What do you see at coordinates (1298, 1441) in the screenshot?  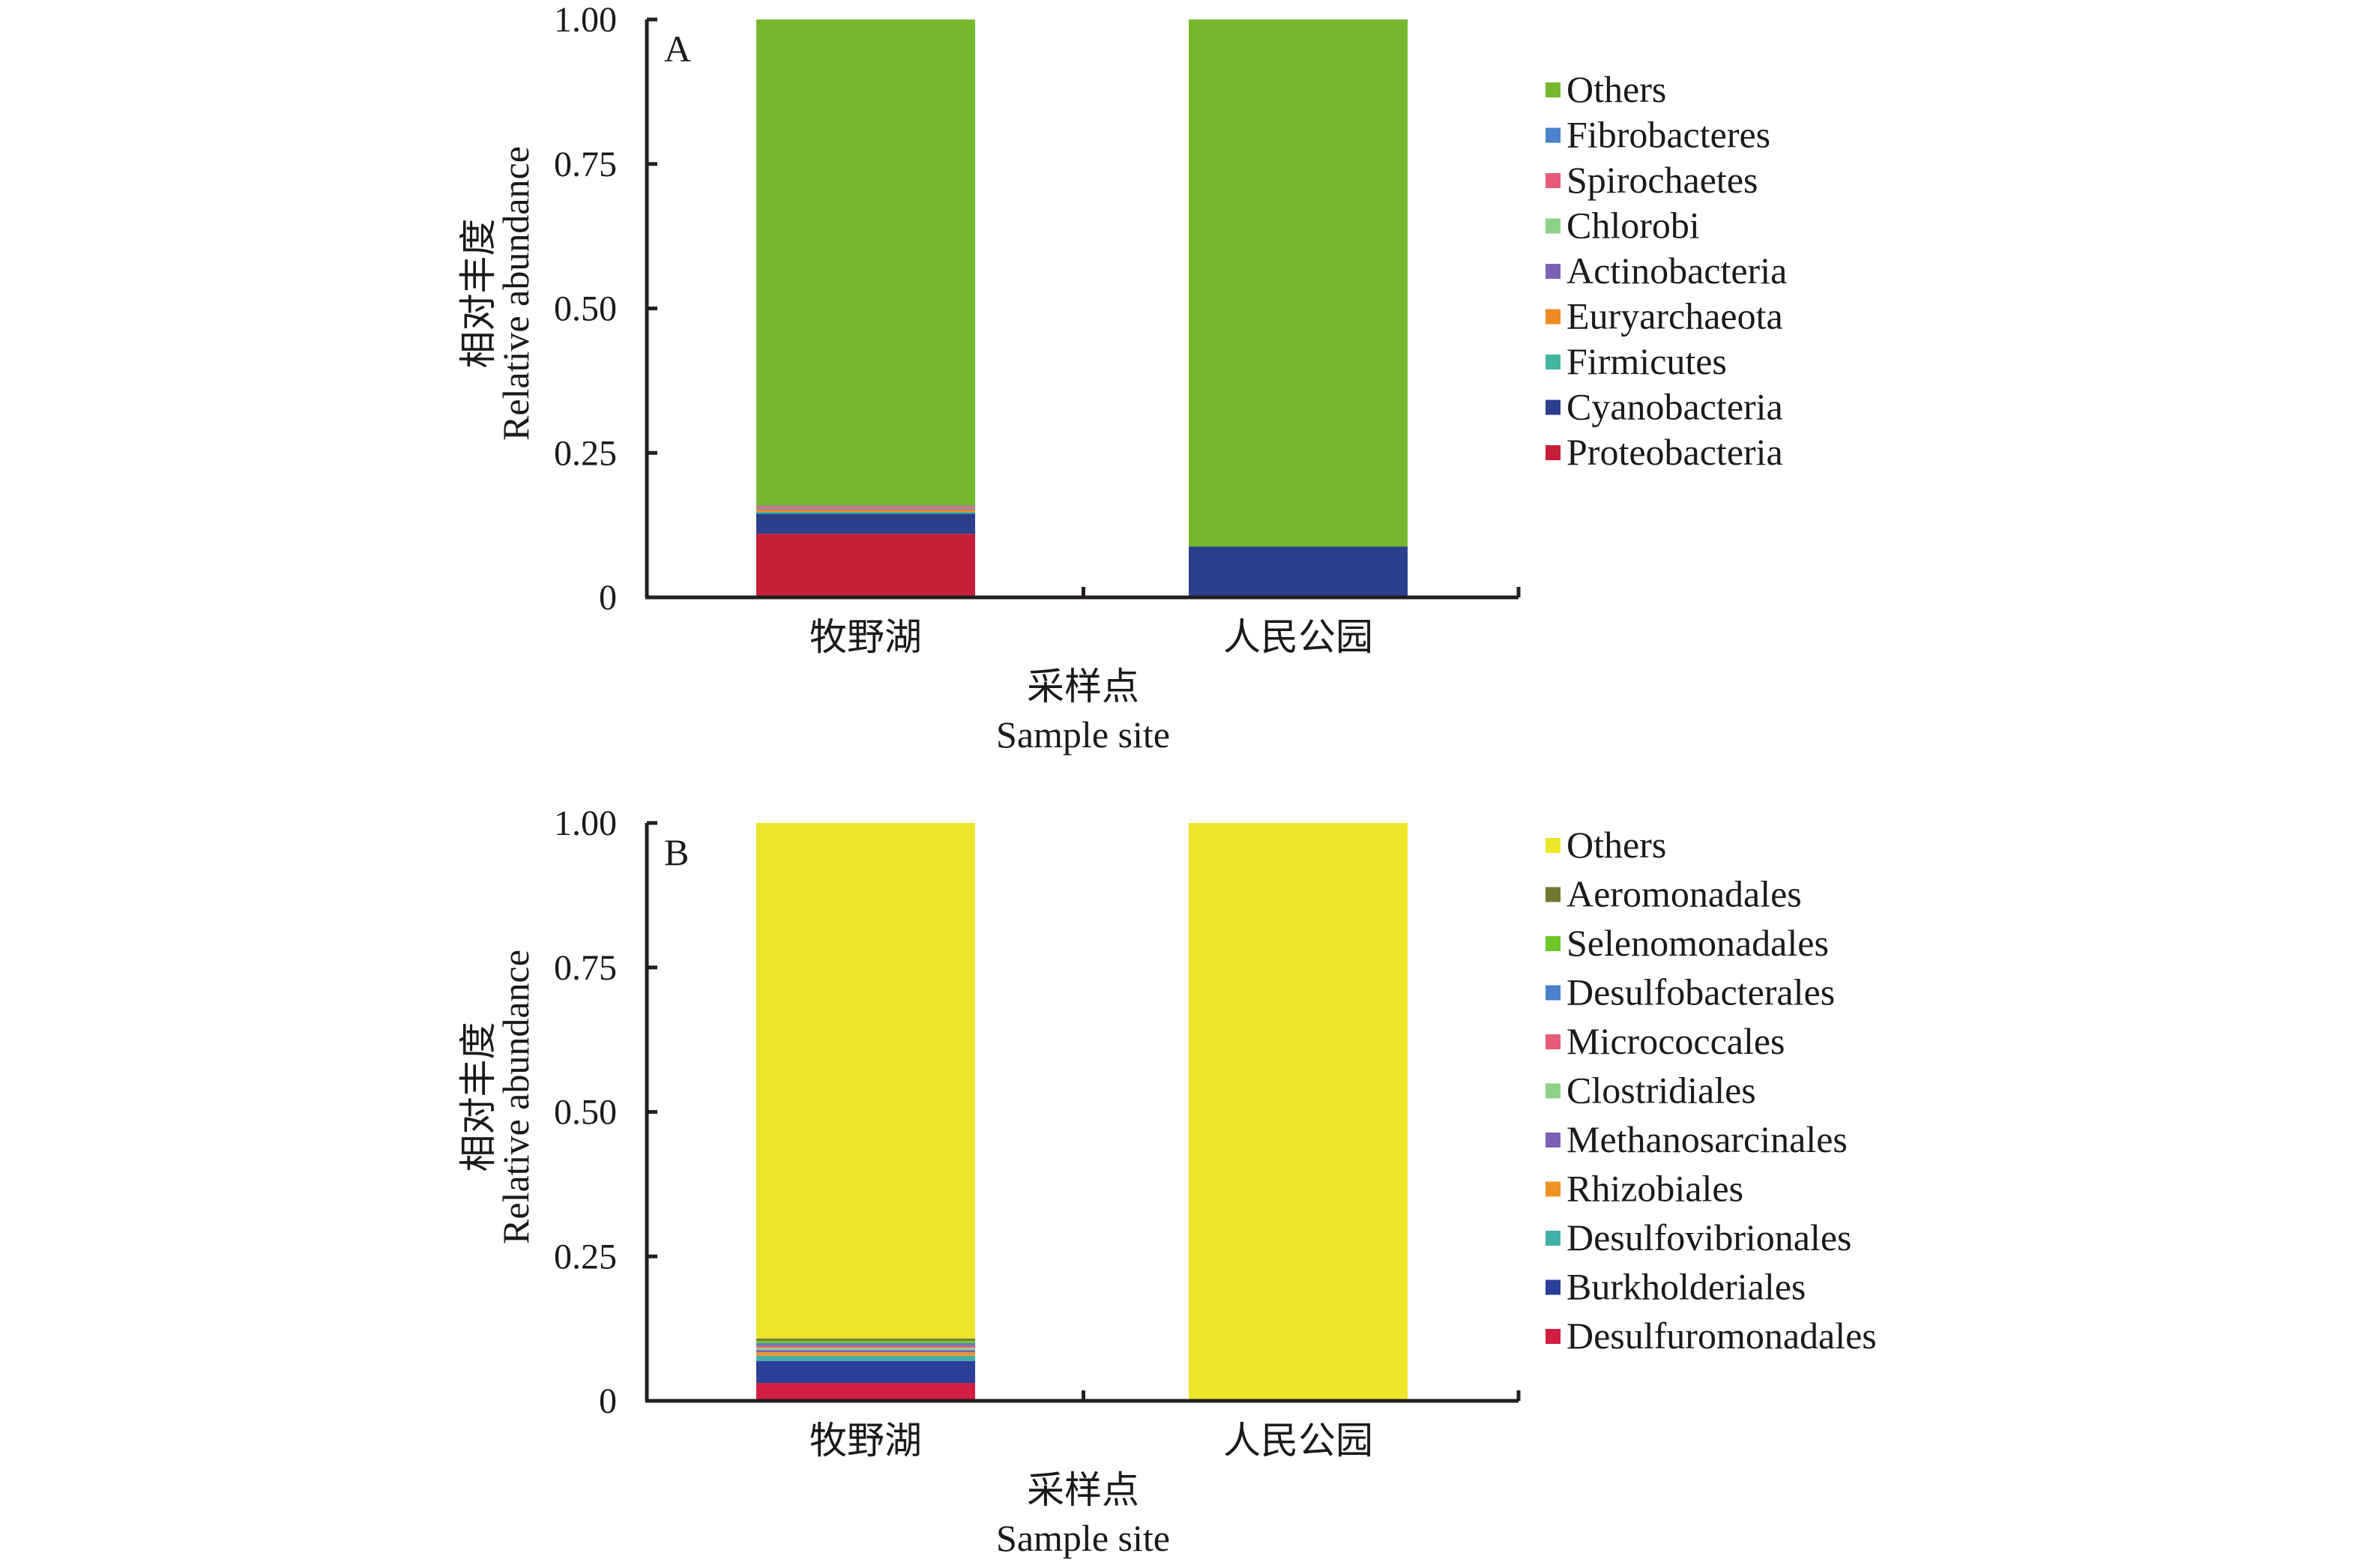 I see `panel-b-x-category-label: 人民公园` at bounding box center [1298, 1441].